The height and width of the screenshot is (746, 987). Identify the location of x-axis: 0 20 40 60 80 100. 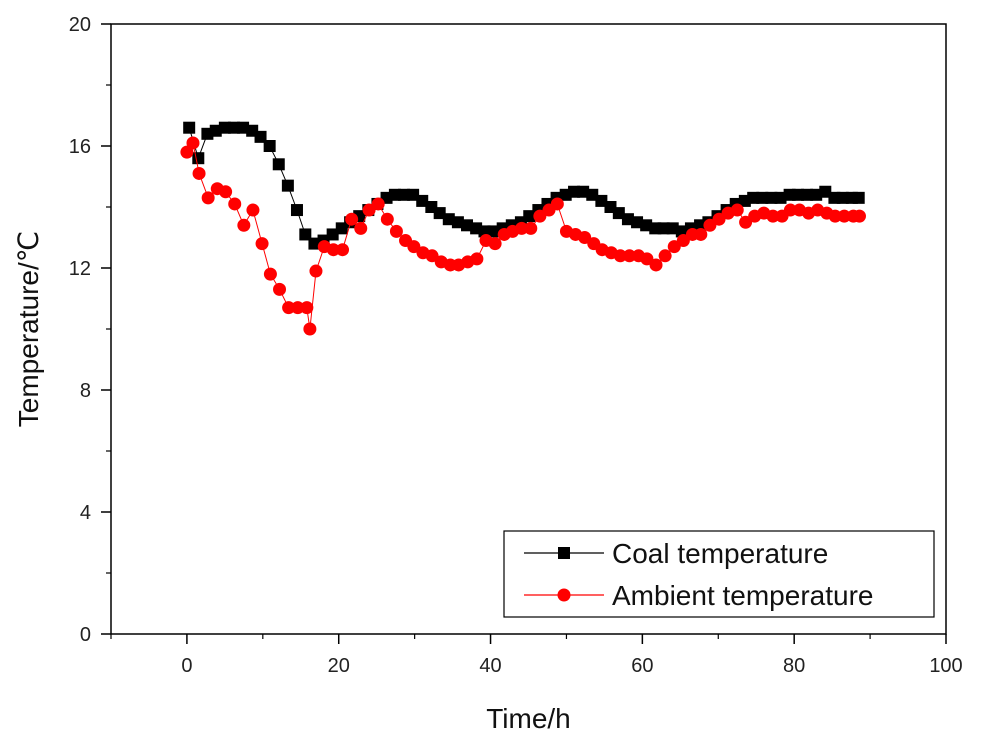
(536, 655).